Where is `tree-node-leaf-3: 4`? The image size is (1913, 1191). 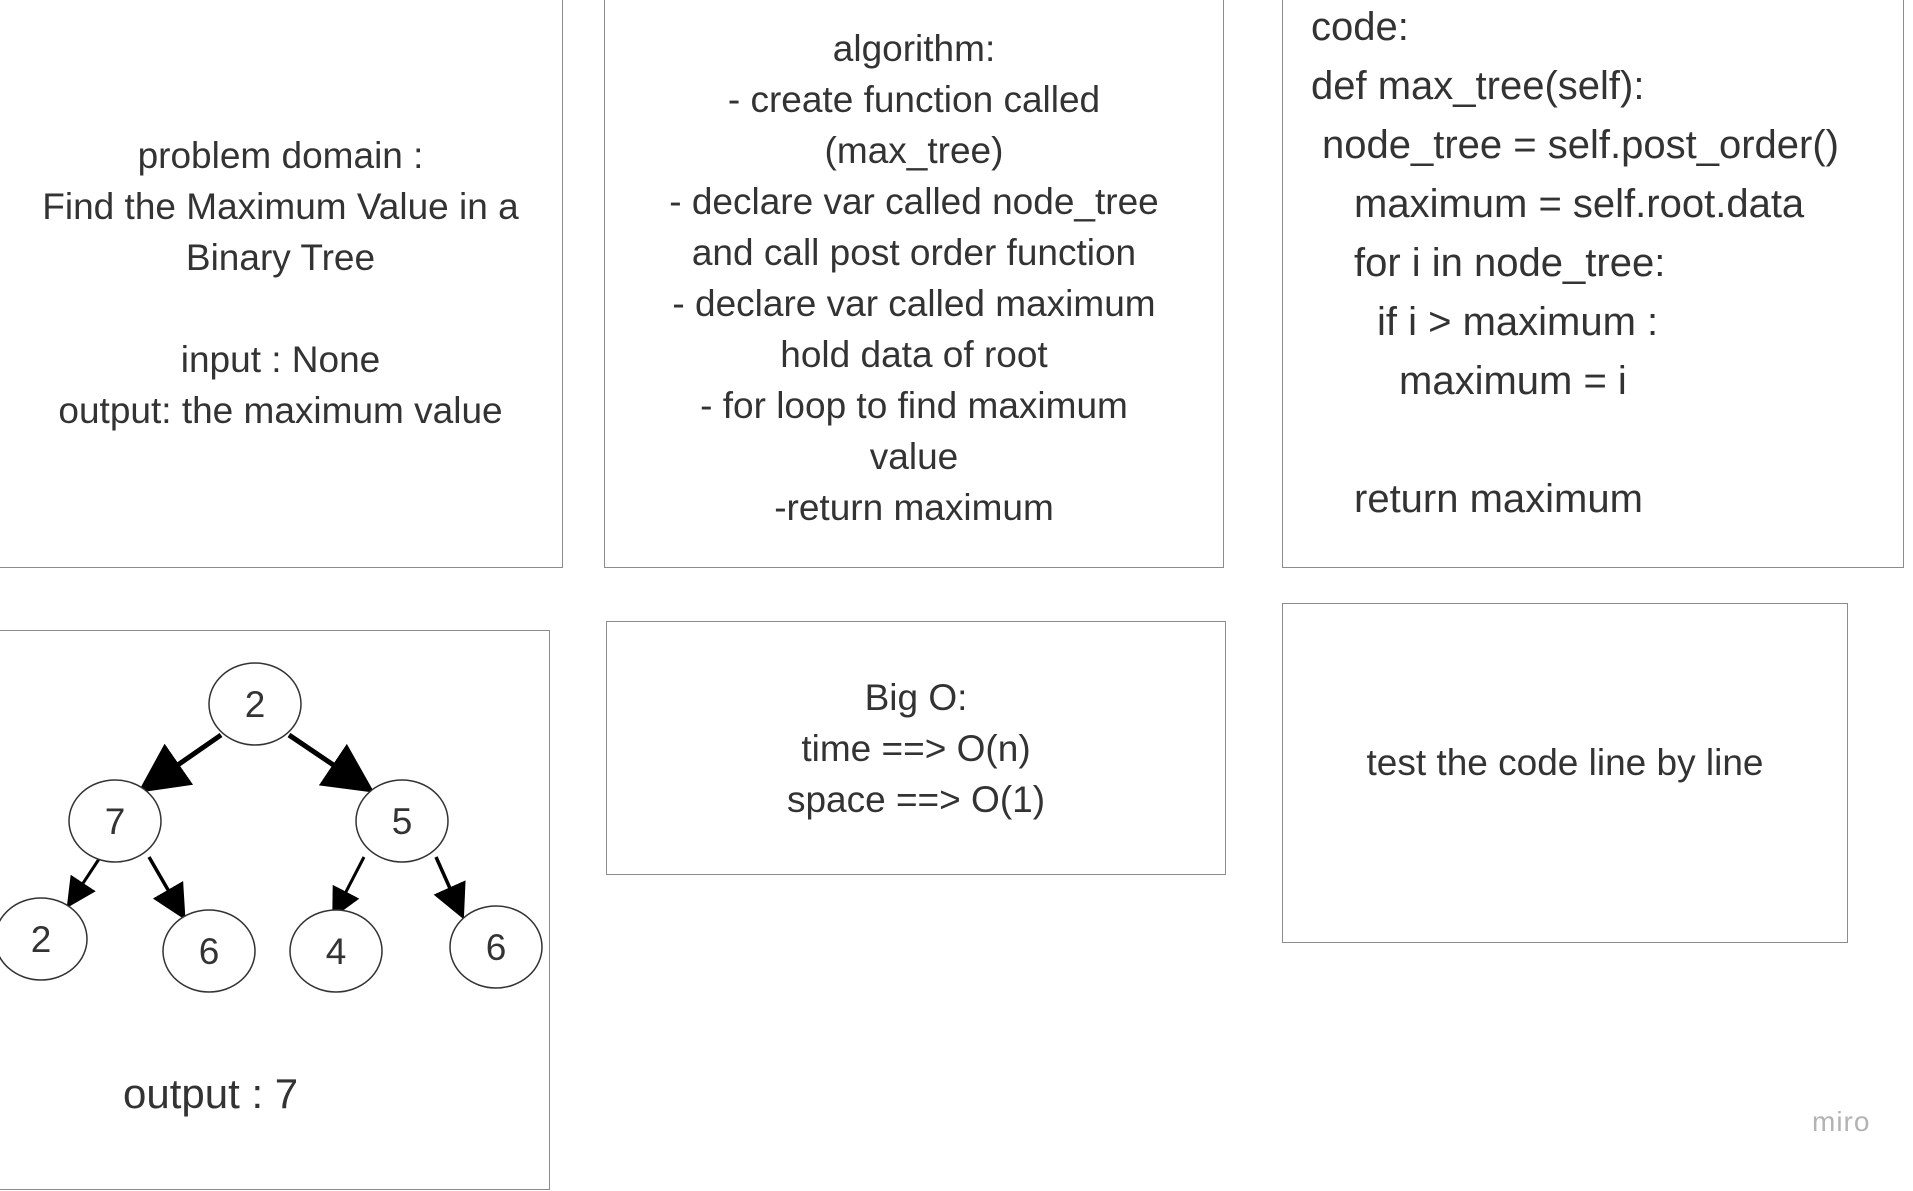
tree-node-leaf-3: 4 is located at coordinates (336, 951).